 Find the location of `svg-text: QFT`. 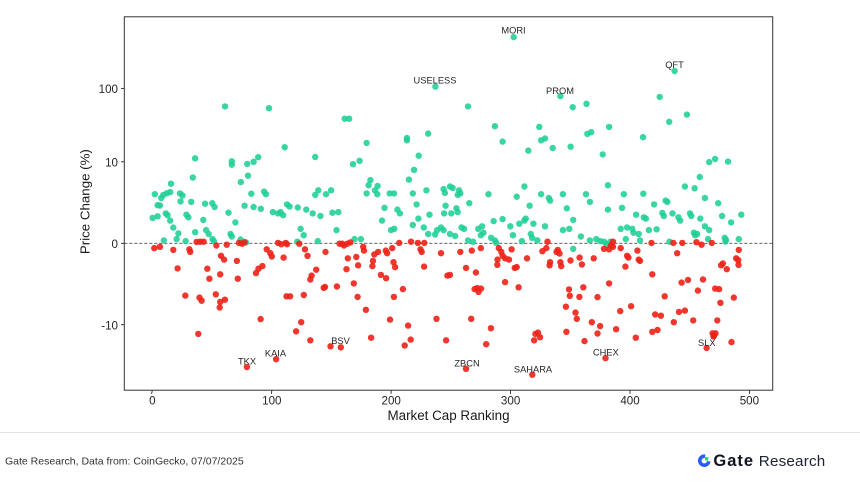

svg-text: QFT is located at coordinates (674, 65).